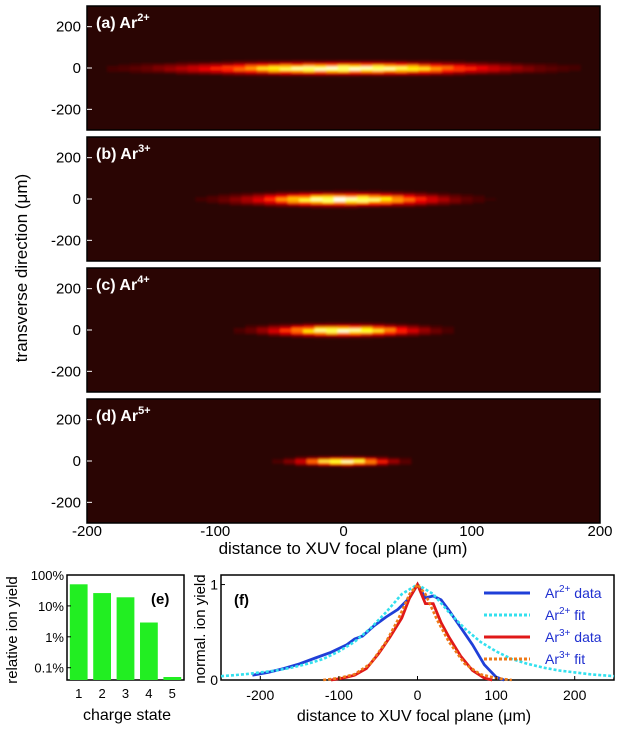 The image size is (623, 729). What do you see at coordinates (214, 680) in the screenshot?
I see `panel-f-y-tick-label: 0` at bounding box center [214, 680].